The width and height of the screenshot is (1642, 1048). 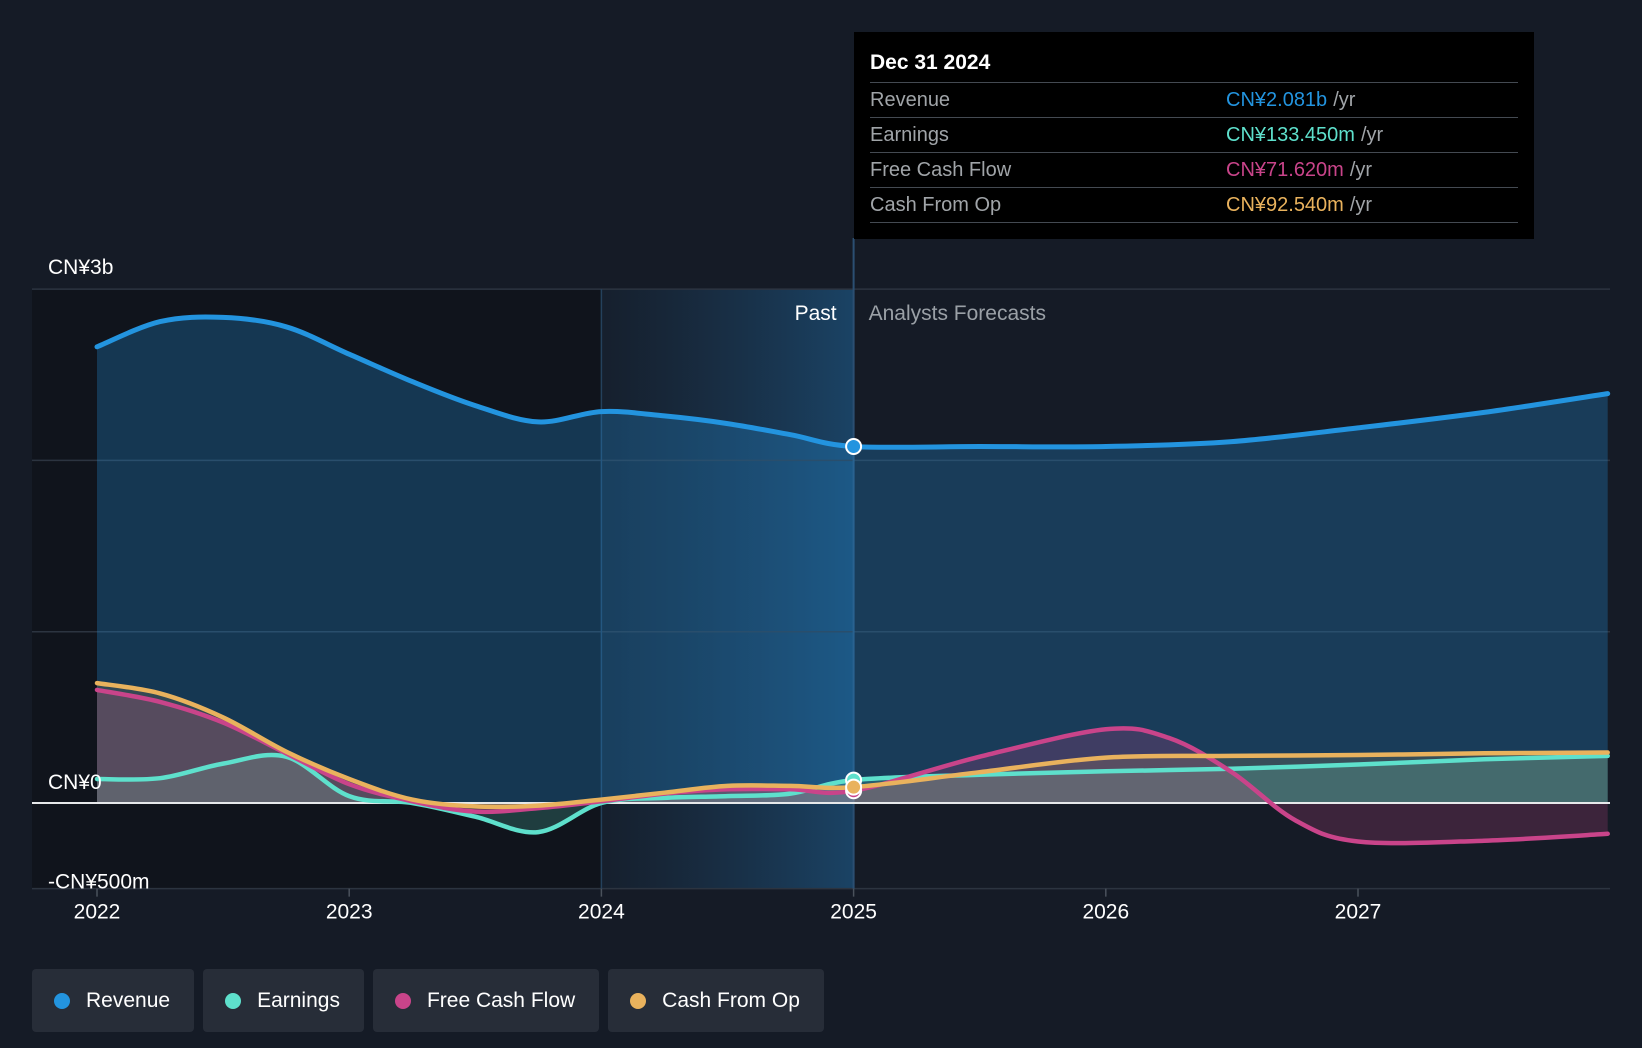 I want to click on x-tick-label: 2025, so click(x=853, y=912).